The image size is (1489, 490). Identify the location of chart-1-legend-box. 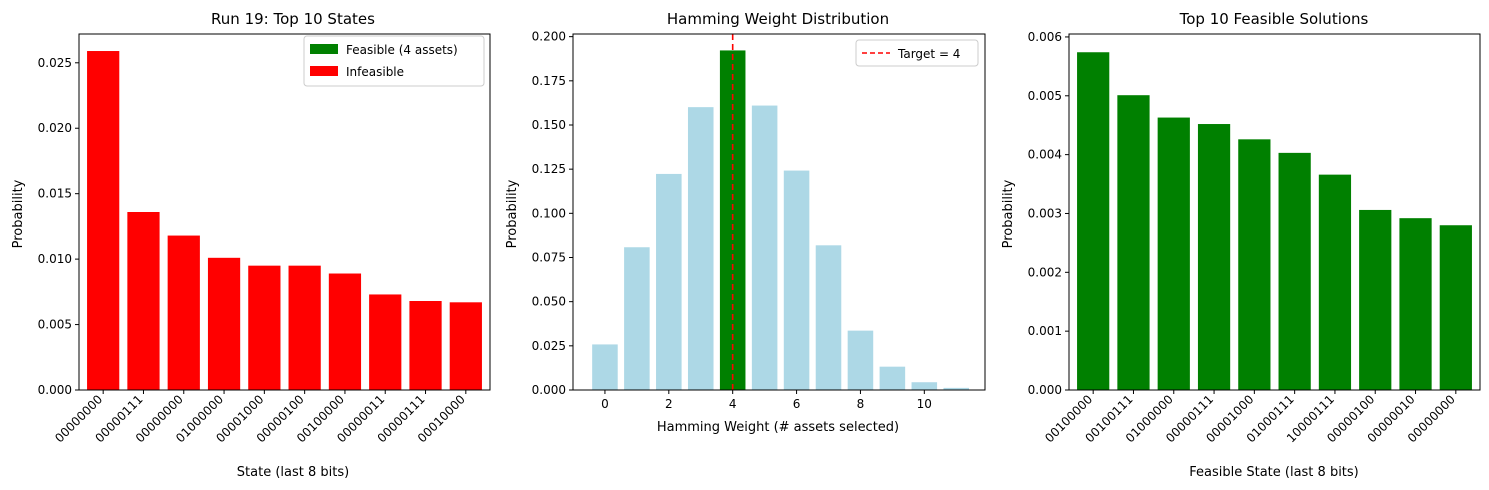
(394, 61).